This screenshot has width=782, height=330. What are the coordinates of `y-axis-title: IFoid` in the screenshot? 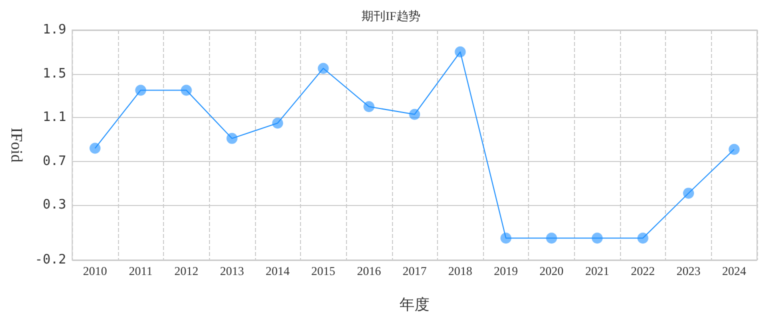 It's located at (16, 145).